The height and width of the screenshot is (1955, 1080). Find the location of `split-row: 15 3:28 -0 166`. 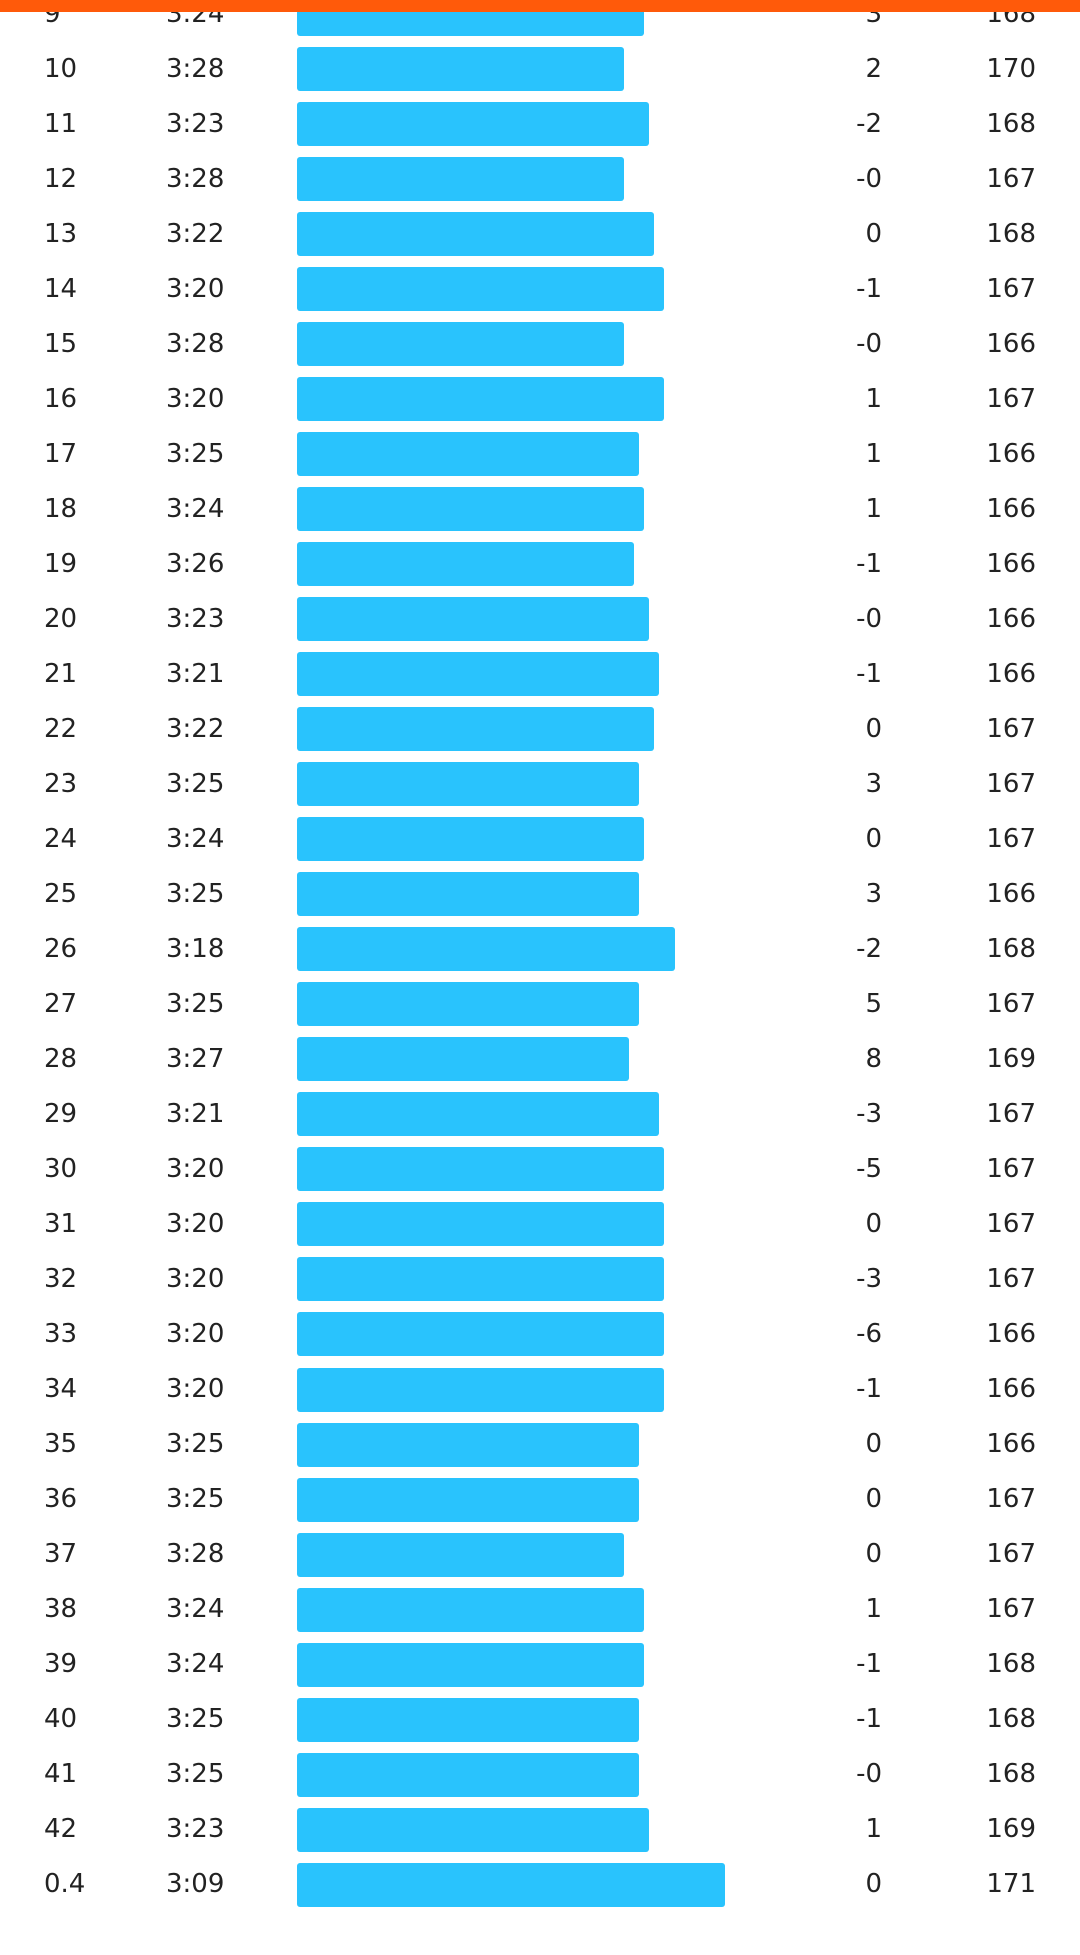

split-row: 15 3:28 -0 166 is located at coordinates (540, 344).